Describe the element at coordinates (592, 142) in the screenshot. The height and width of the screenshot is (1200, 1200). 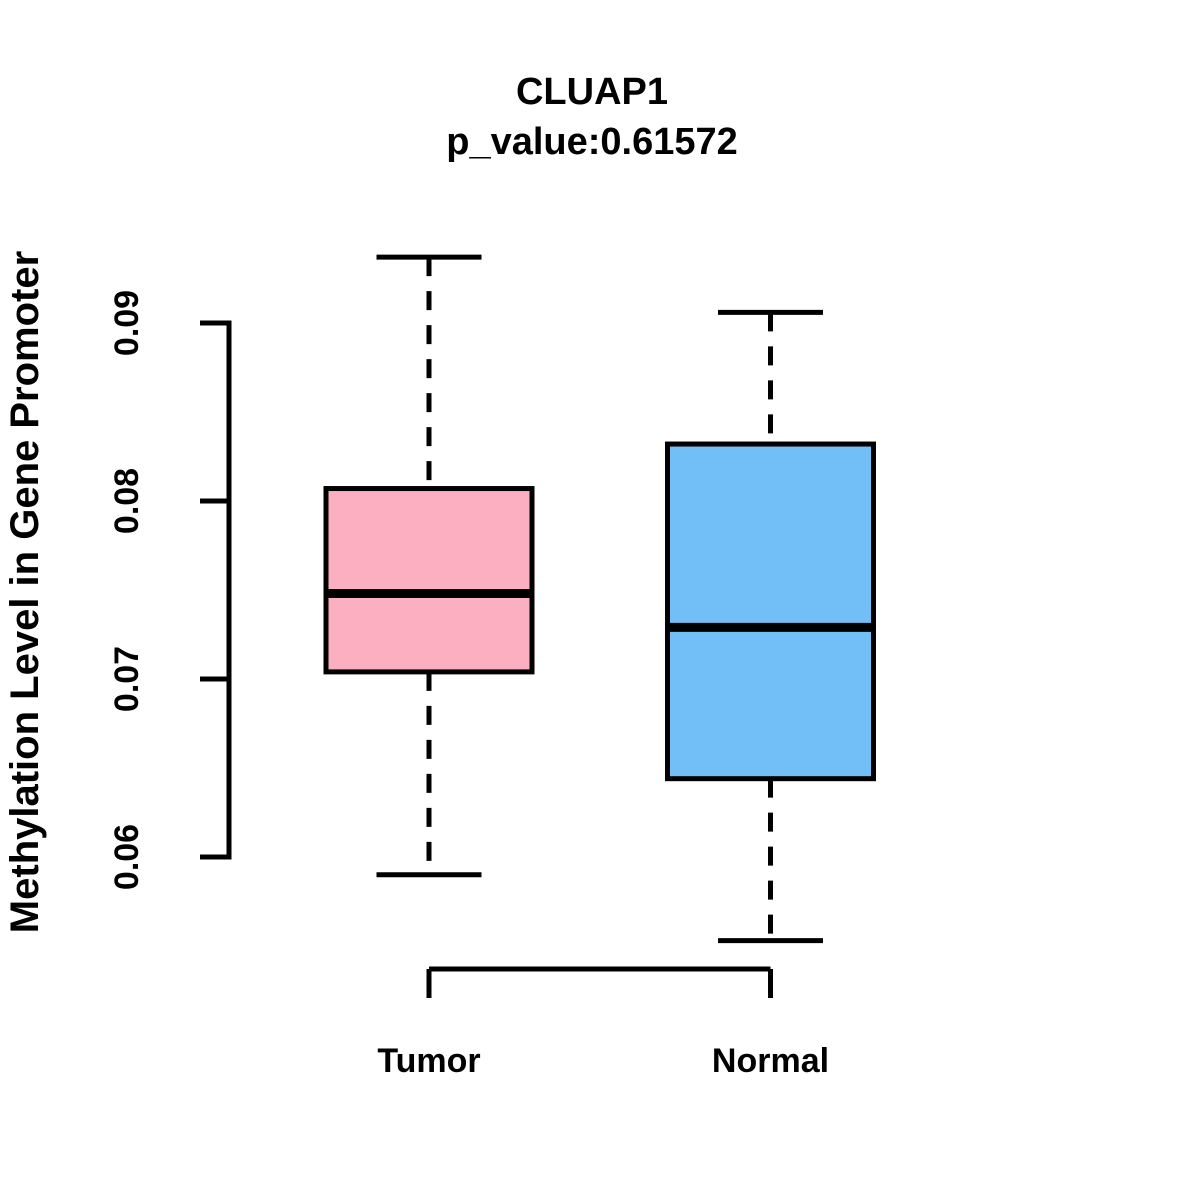
I see `chart-subtitle: p_value:0.61572` at that location.